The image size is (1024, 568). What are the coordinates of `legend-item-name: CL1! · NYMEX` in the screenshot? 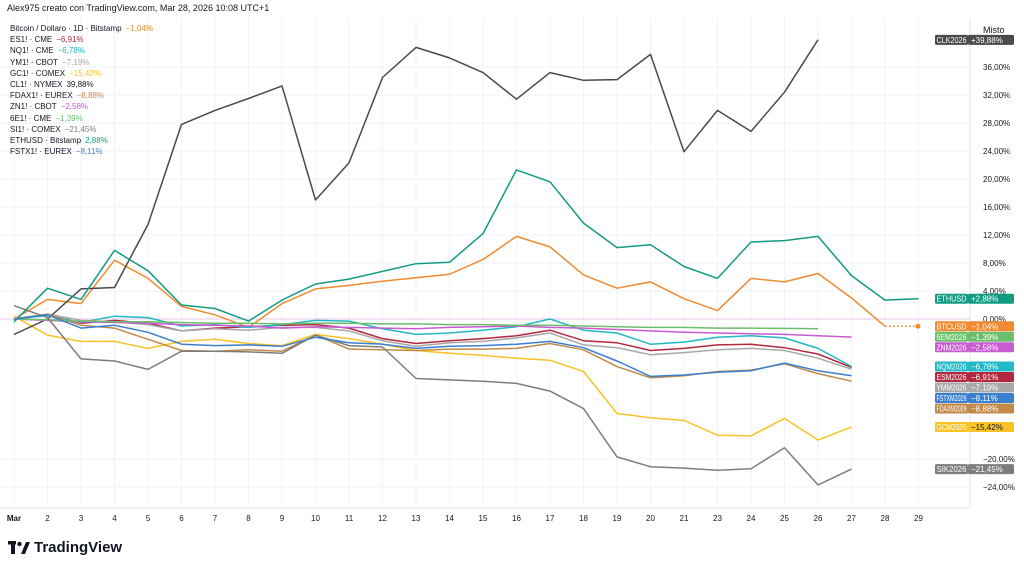 It's located at (36, 85).